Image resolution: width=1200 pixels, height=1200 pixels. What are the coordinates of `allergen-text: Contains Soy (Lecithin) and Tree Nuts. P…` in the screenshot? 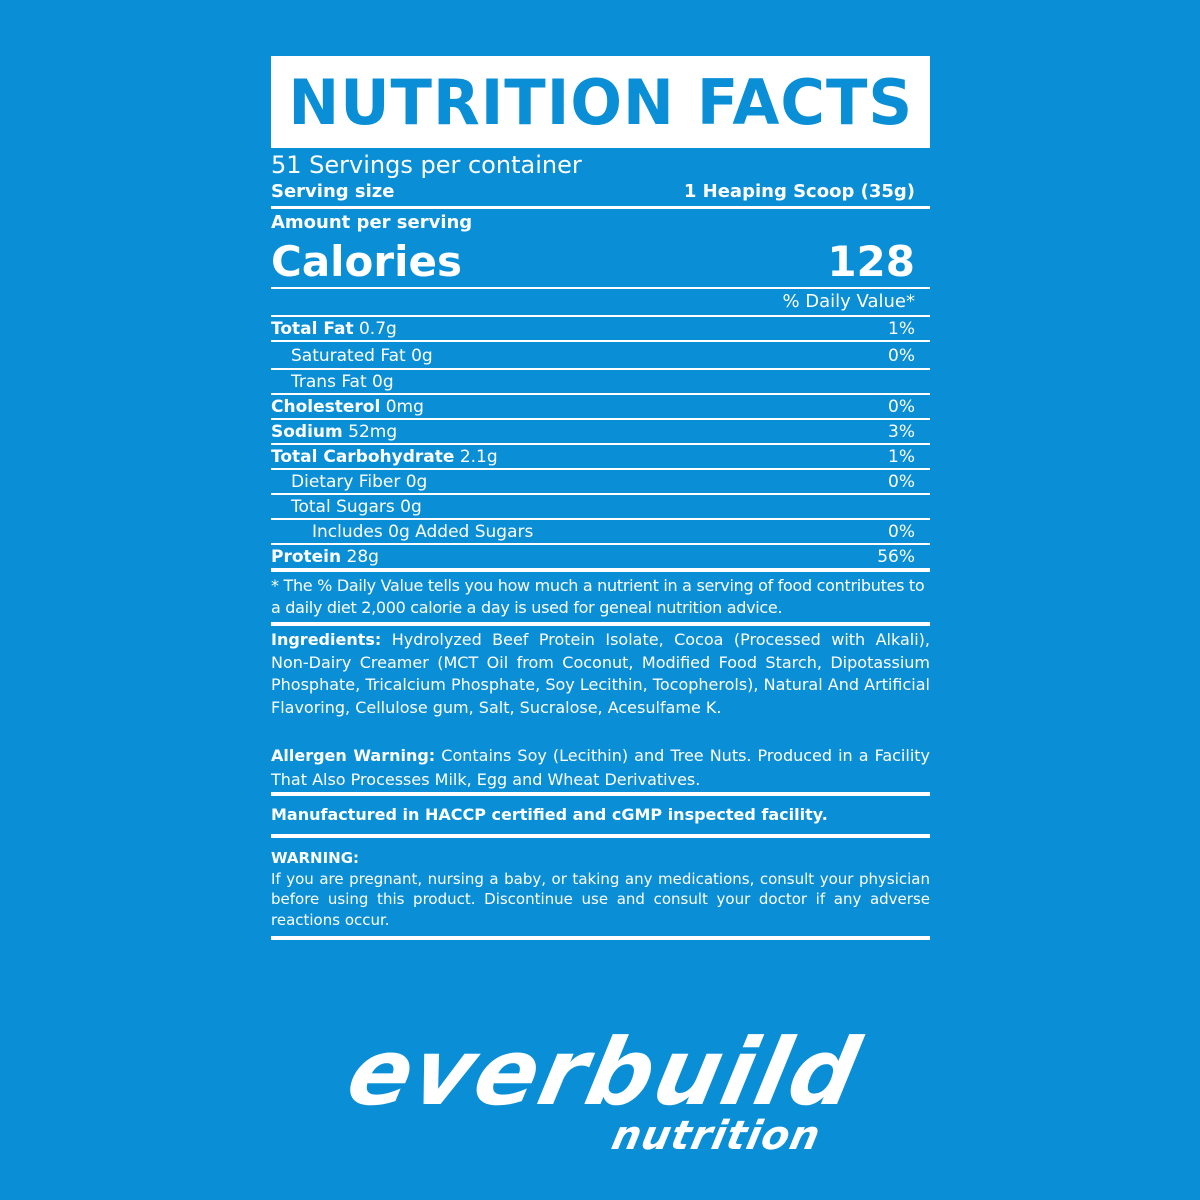 It's located at (601, 767).